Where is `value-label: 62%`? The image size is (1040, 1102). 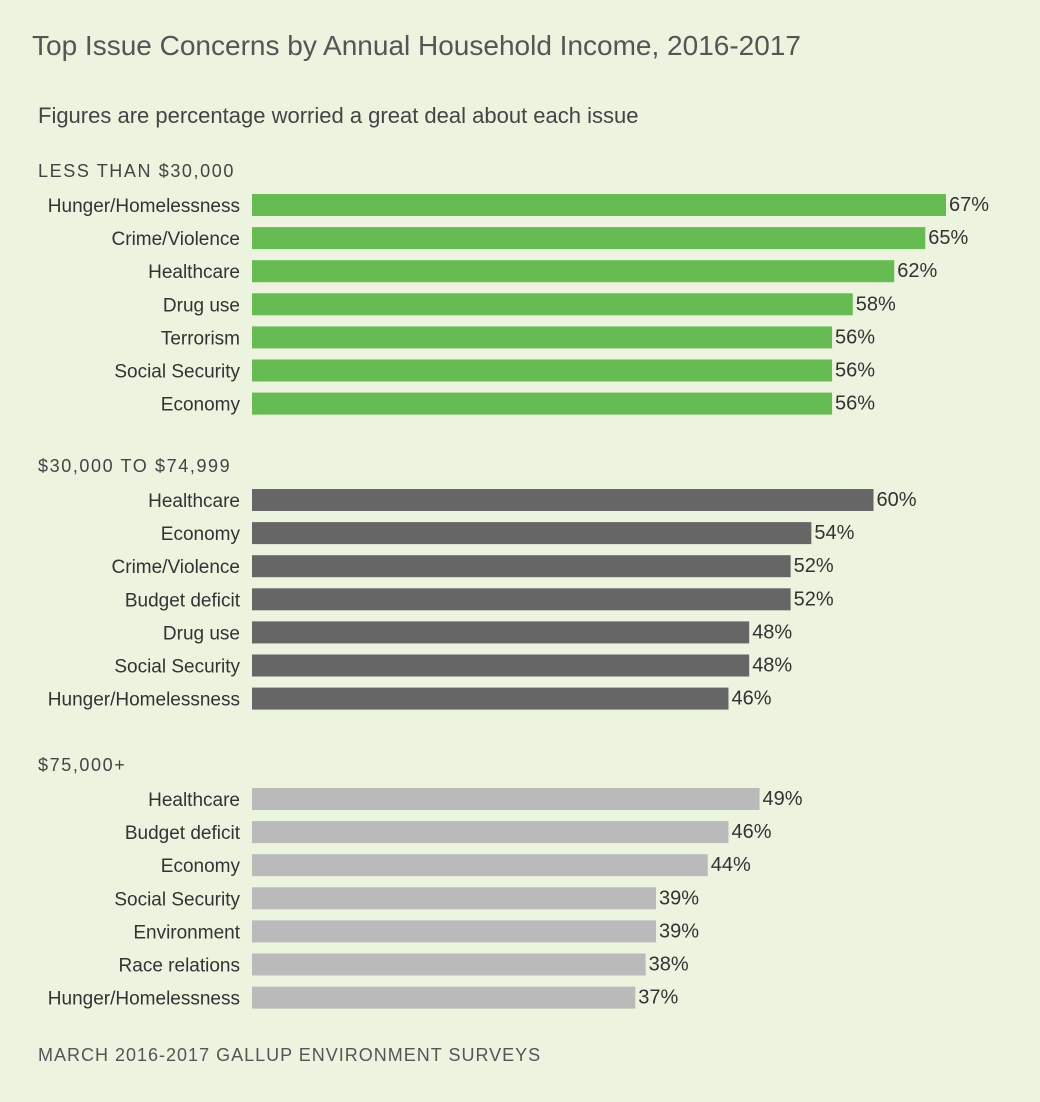 value-label: 62% is located at coordinates (917, 271).